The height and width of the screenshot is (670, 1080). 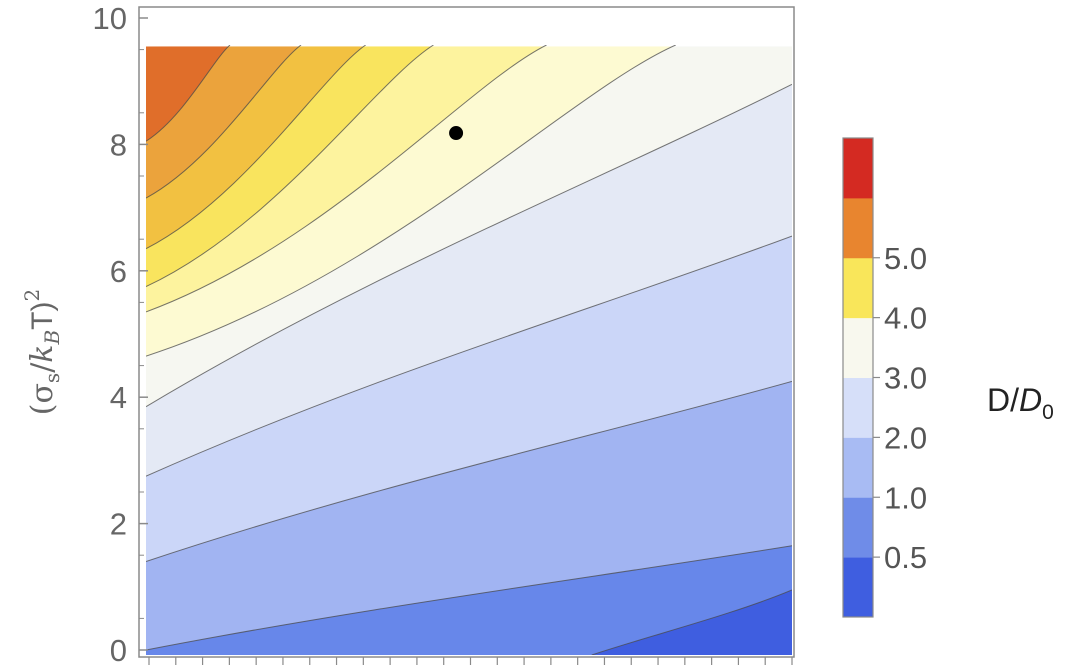 I want to click on colorbar-tick-label: 1.0, so click(x=905, y=497).